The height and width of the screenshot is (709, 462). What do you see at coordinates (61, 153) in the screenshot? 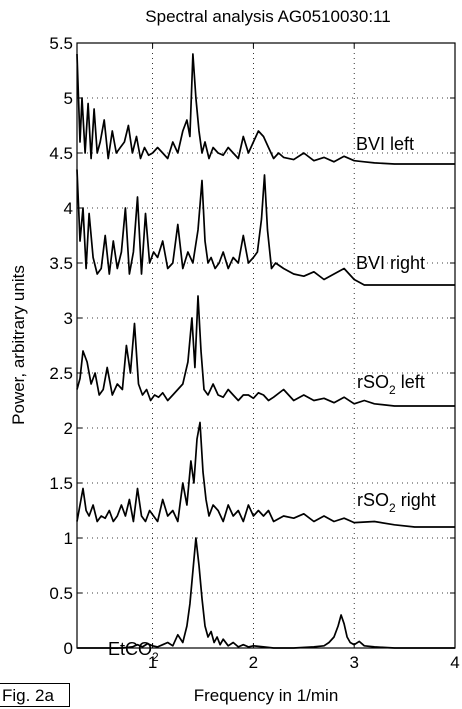
I see `y-tick-label-9: 4.5` at bounding box center [61, 153].